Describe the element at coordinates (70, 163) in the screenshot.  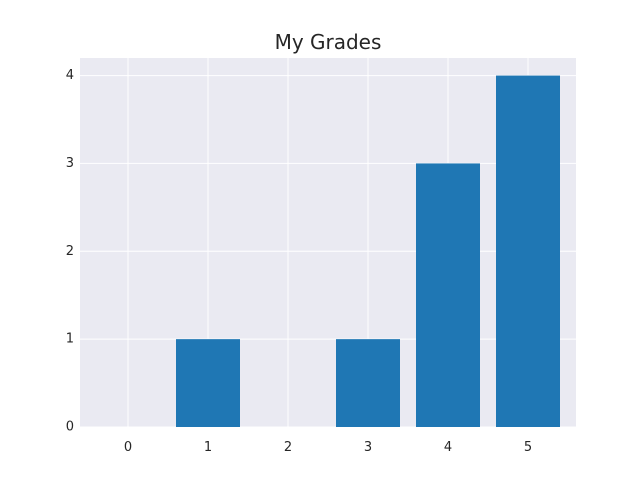
I see `y-tick-label: 3` at that location.